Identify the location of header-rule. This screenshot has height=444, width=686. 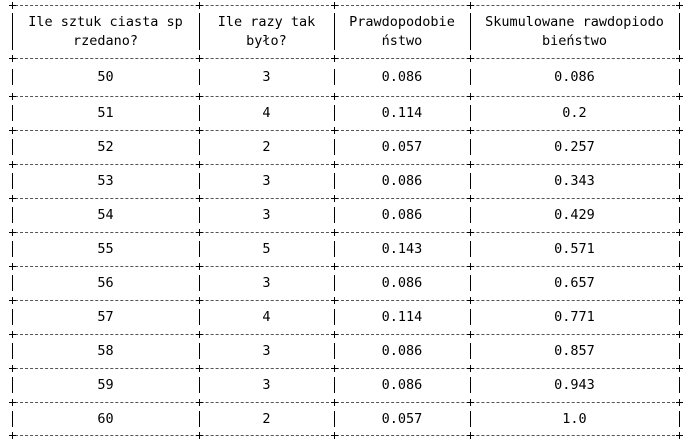
(345, 58).